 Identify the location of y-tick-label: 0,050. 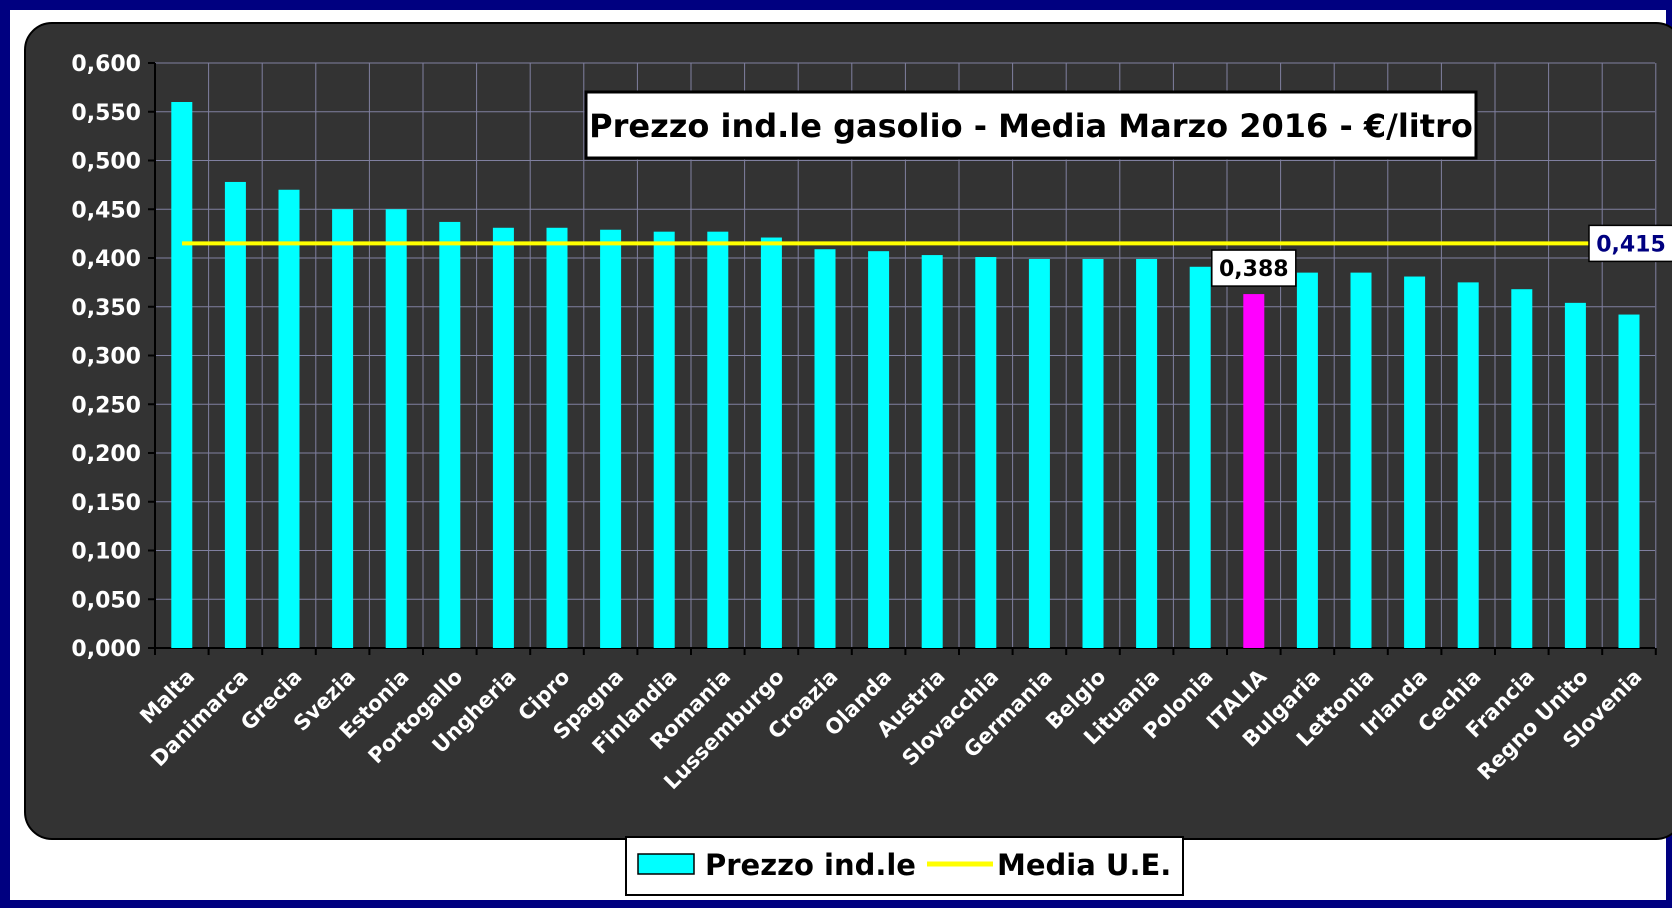
(106, 600).